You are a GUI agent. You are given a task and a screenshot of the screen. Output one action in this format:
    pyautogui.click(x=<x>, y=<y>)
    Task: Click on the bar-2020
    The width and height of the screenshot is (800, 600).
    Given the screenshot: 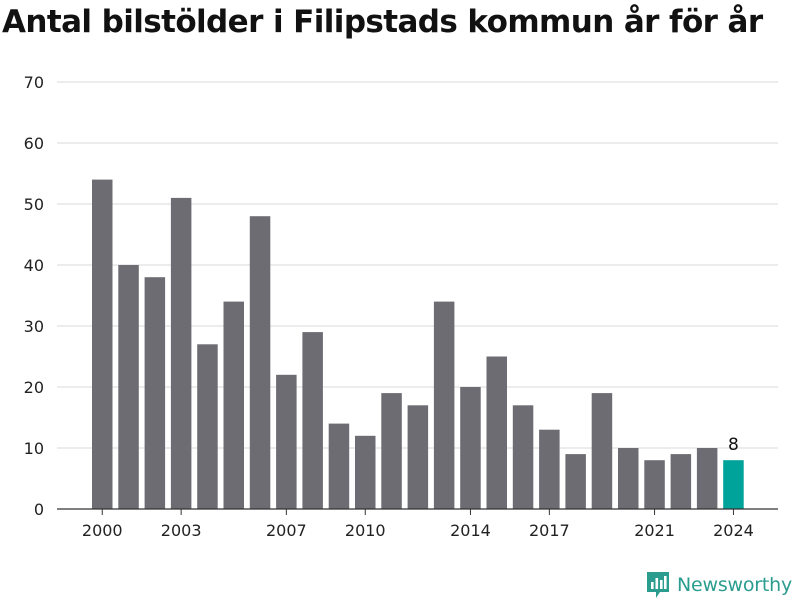 What is the action you would take?
    pyautogui.click(x=628, y=478)
    